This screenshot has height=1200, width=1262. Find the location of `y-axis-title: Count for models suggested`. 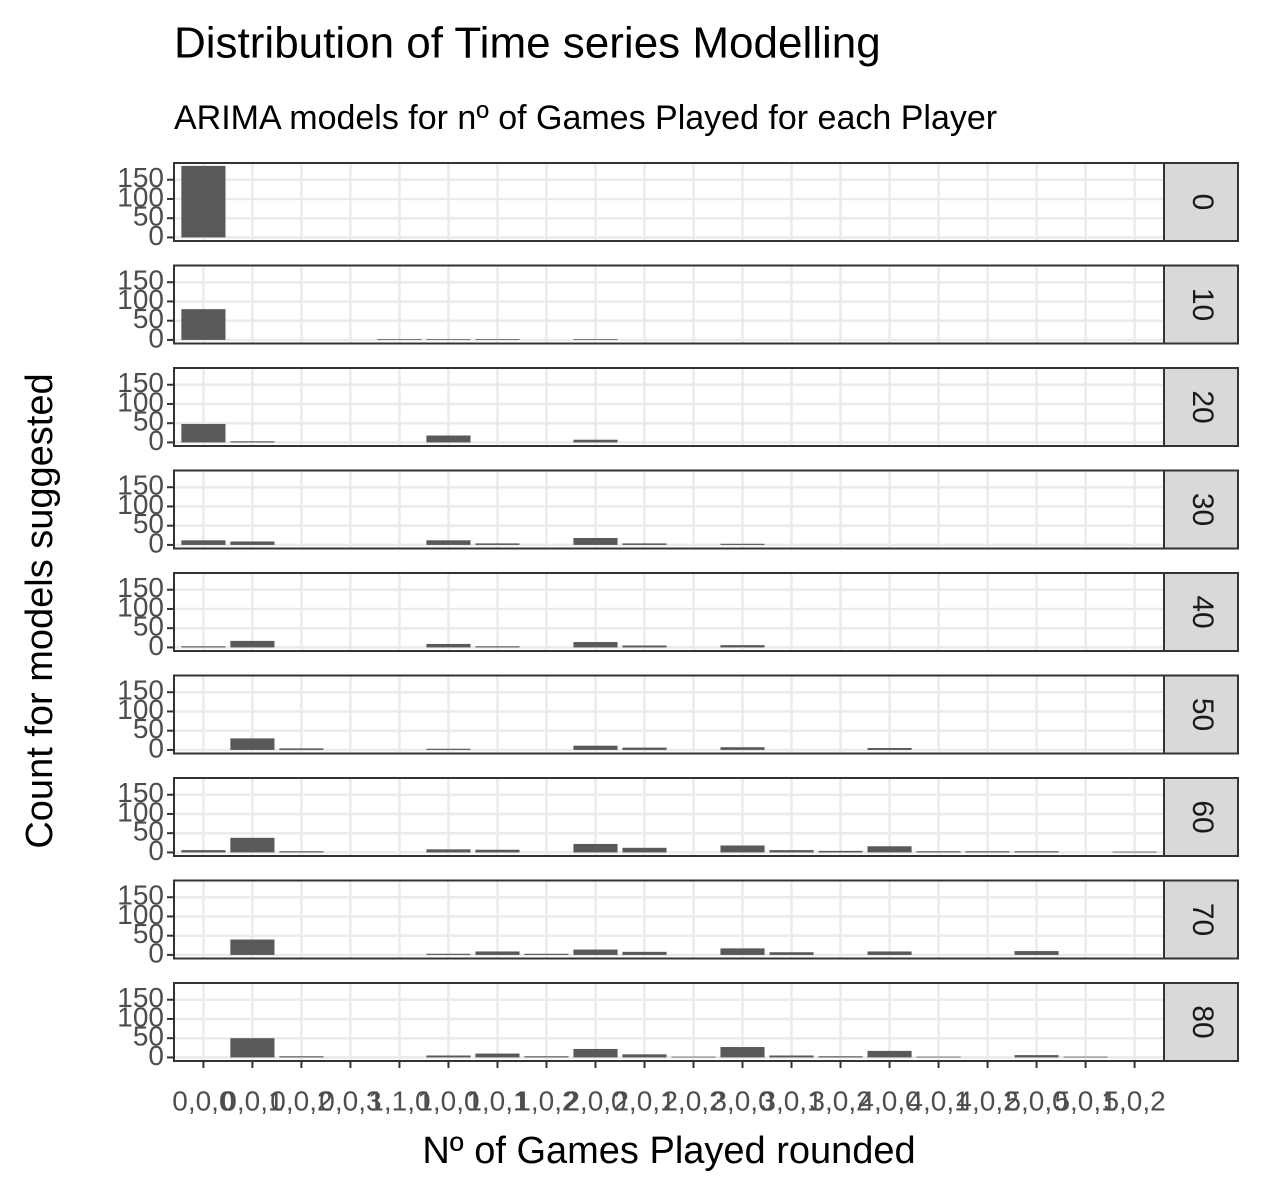

y-axis-title: Count for models suggested is located at coordinates (40, 610).